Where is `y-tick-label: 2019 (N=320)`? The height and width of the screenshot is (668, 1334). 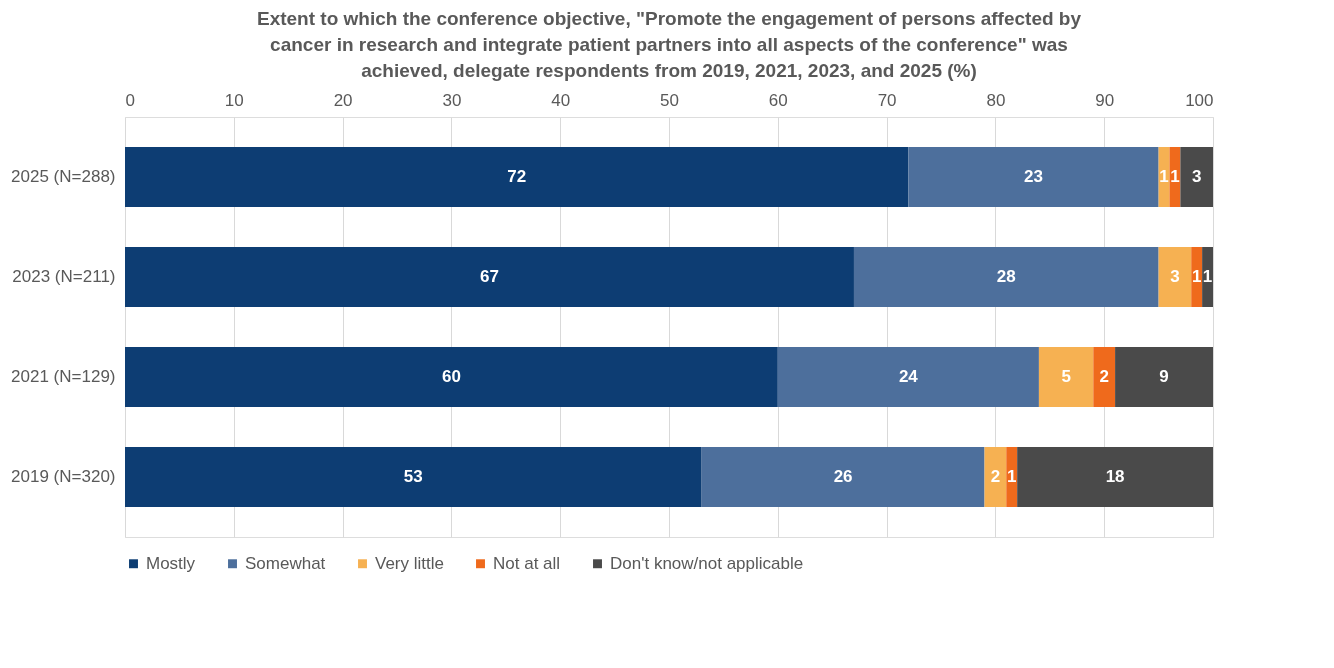
y-tick-label: 2019 (N=320) is located at coordinates (63, 476).